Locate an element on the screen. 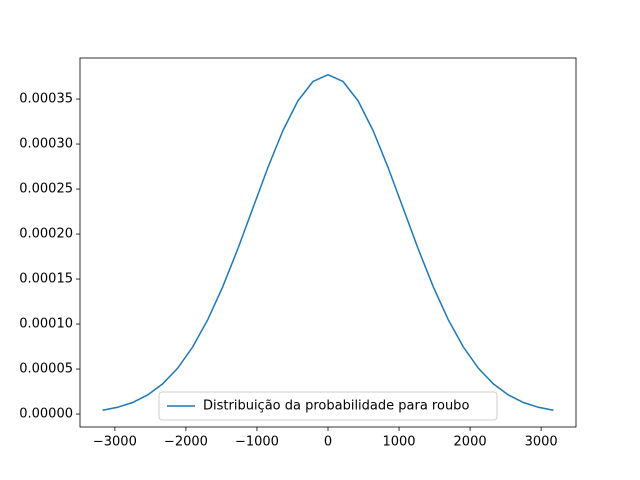 The image size is (640, 480). x-tick-label: 3000 is located at coordinates (541, 442).